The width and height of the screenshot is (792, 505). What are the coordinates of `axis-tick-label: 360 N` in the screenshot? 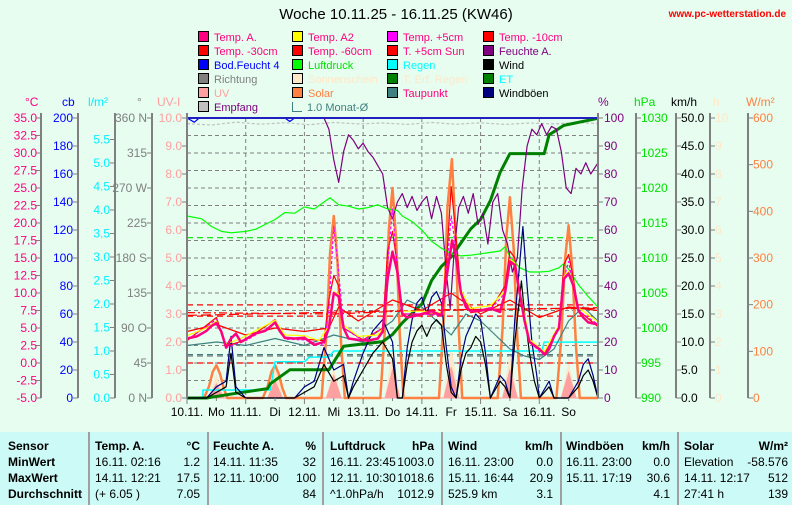 It's located at (131, 118).